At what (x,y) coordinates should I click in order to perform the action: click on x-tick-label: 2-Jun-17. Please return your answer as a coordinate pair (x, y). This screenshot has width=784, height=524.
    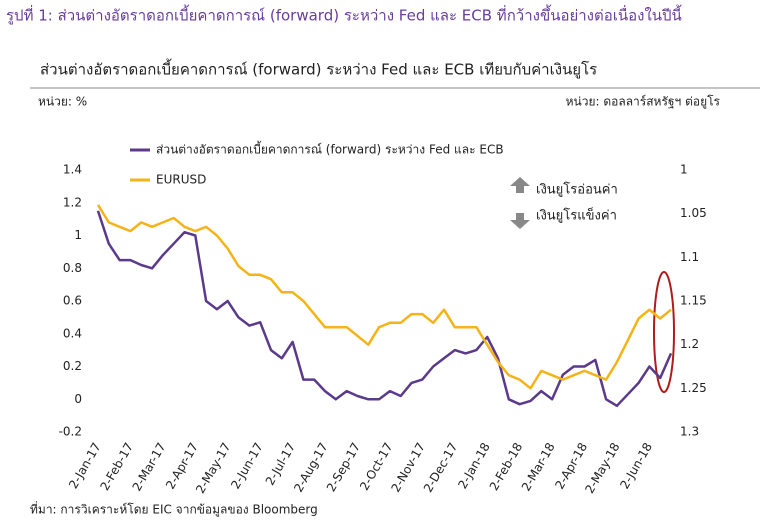
    Looking at the image, I should click on (247, 465).